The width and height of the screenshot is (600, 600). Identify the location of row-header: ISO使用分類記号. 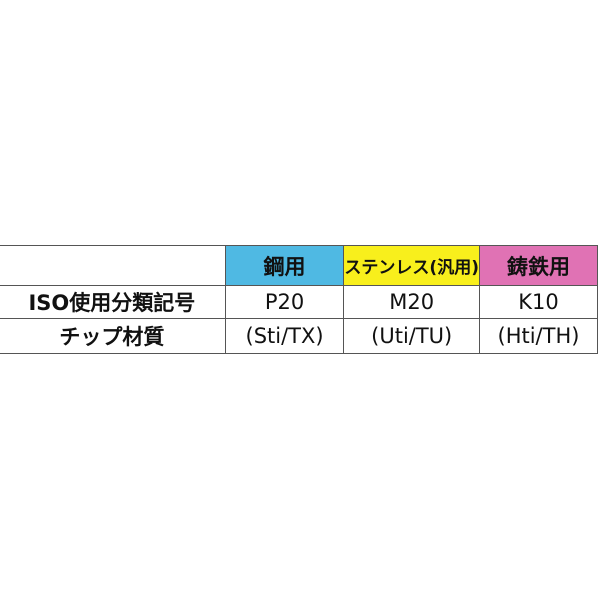
(113, 302).